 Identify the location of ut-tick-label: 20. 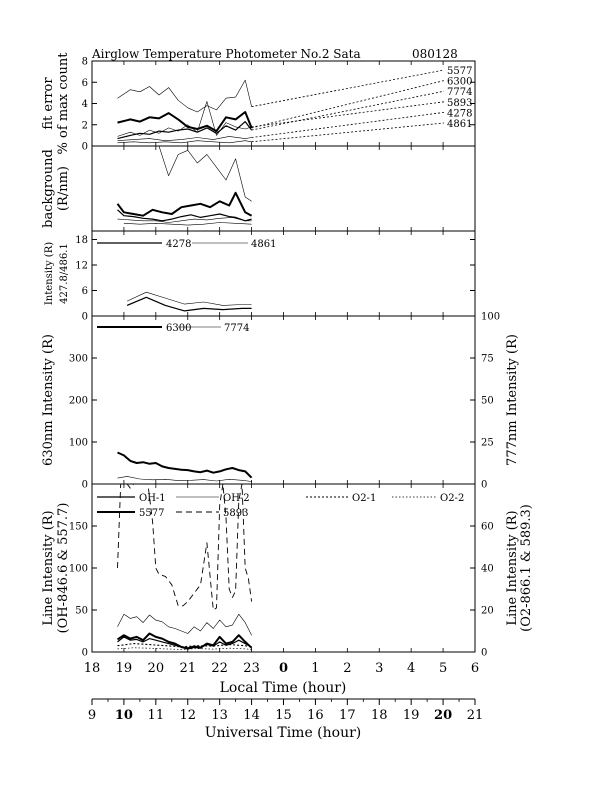
(443, 715).